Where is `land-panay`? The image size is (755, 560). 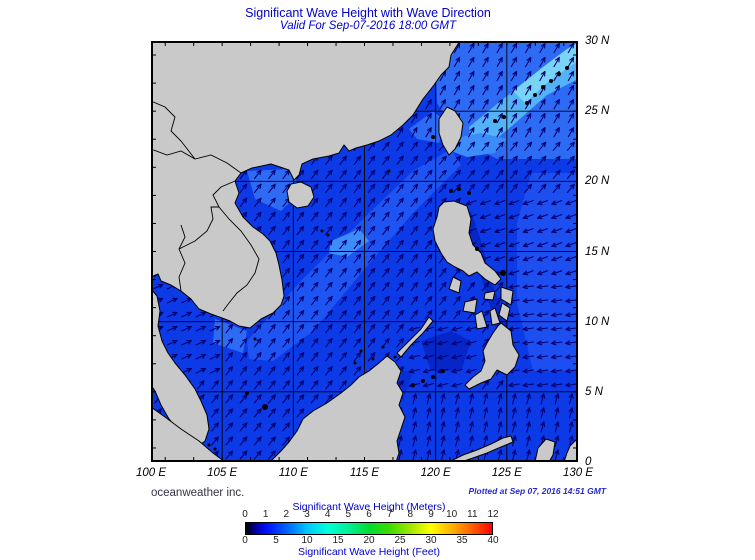 land-panay is located at coordinates (470, 306).